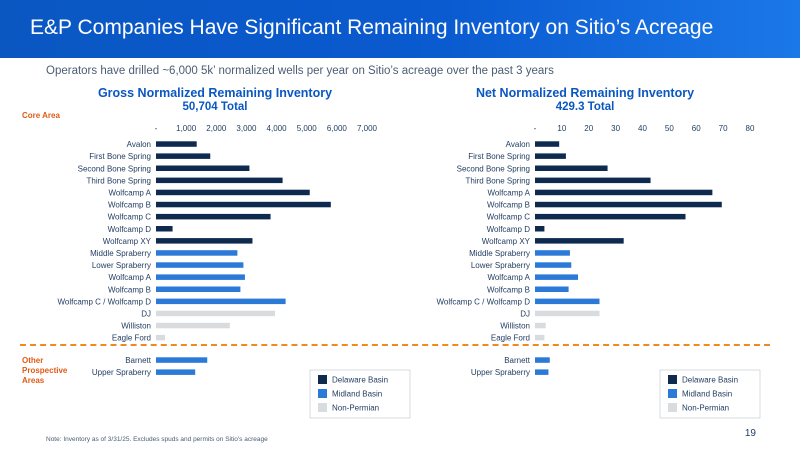 The height and width of the screenshot is (450, 800). What do you see at coordinates (535, 128) in the screenshot?
I see `net-tick-label: -` at bounding box center [535, 128].